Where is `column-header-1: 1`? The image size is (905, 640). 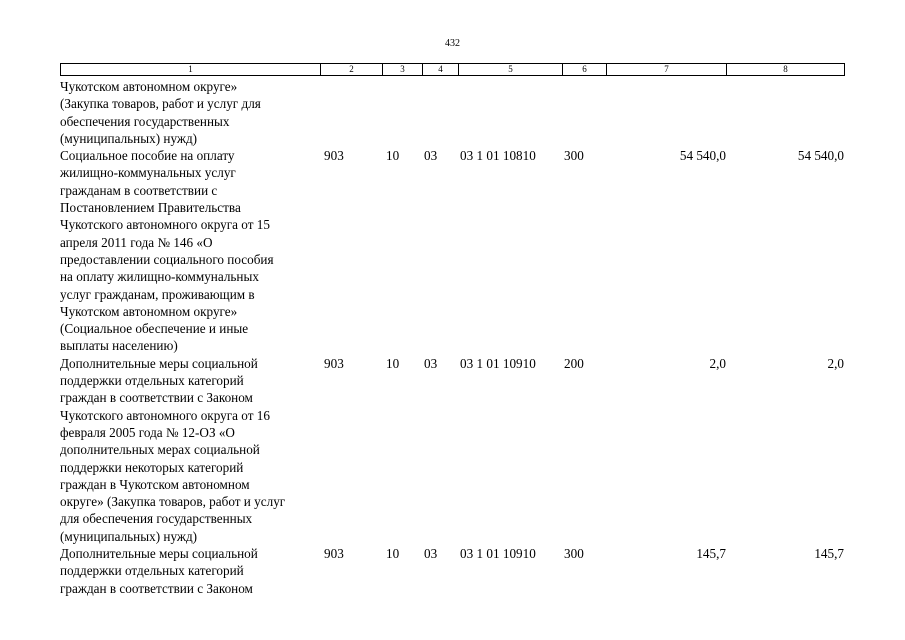 column-header-1: 1 is located at coordinates (190, 69).